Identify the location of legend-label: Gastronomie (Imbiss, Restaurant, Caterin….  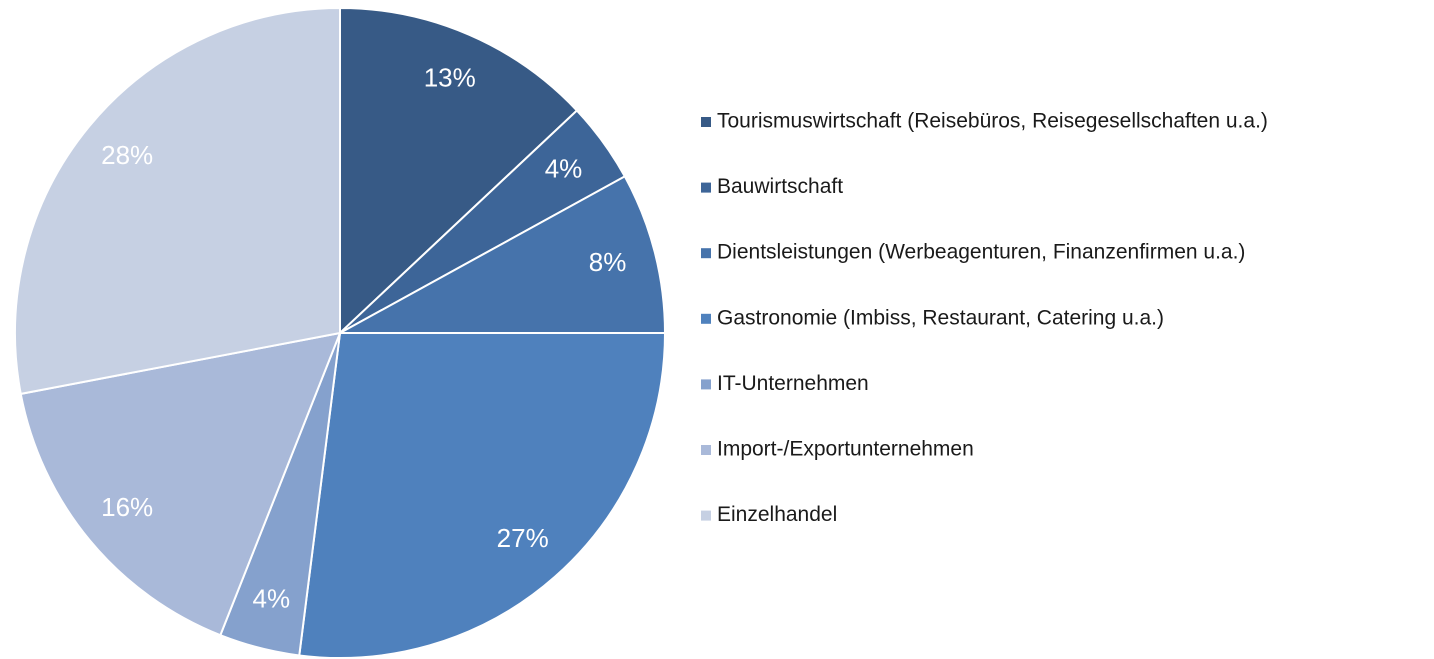
(940, 317).